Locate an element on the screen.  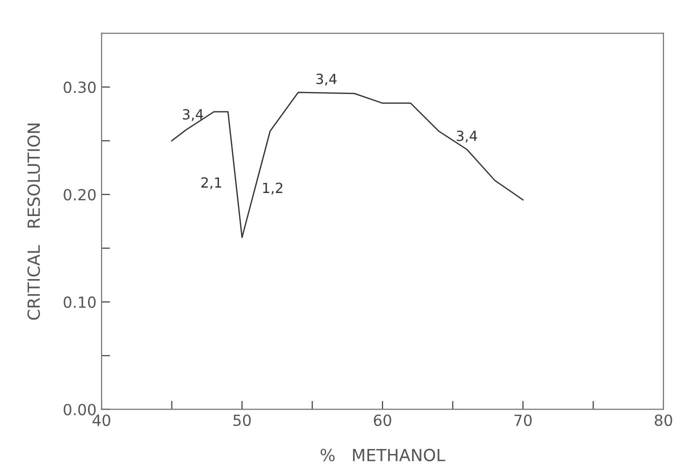
y-tick-label: 0.20 is located at coordinates (80, 194).